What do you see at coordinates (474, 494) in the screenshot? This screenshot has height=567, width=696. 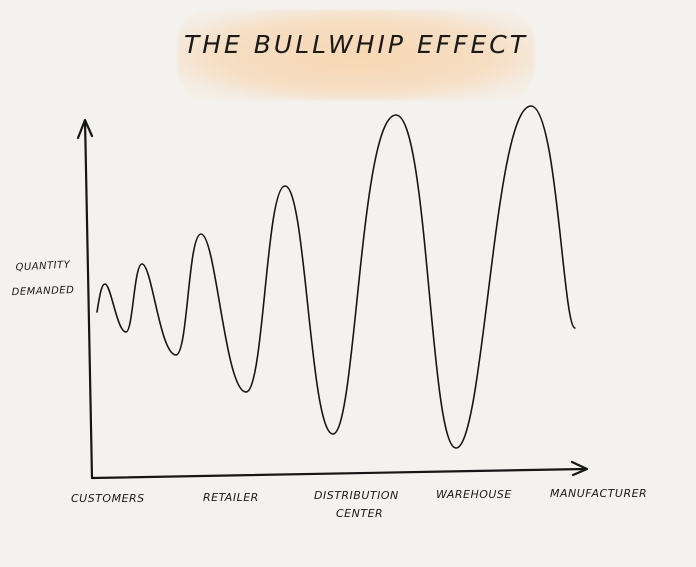 I see `x-stage-warehouse: Warehouse` at bounding box center [474, 494].